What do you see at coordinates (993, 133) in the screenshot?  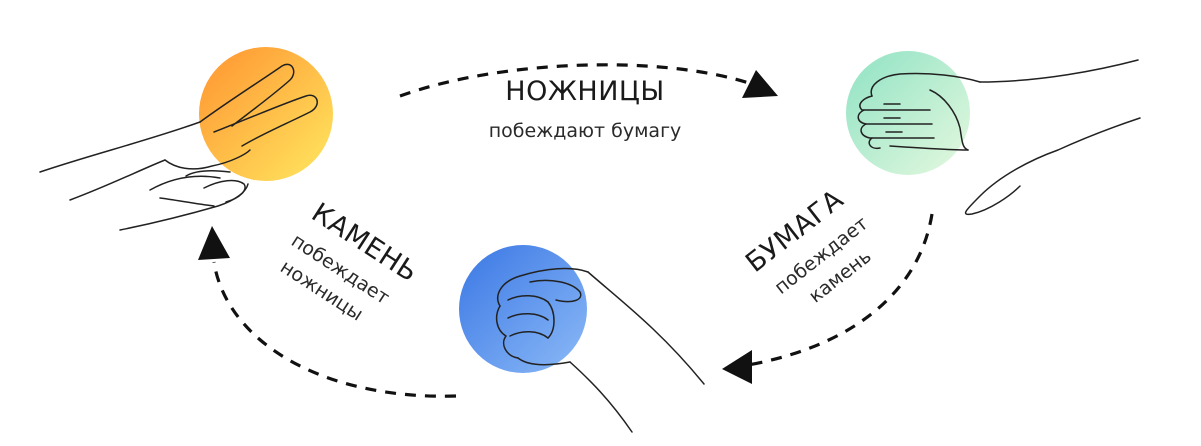 I see `paper-hand-icon` at bounding box center [993, 133].